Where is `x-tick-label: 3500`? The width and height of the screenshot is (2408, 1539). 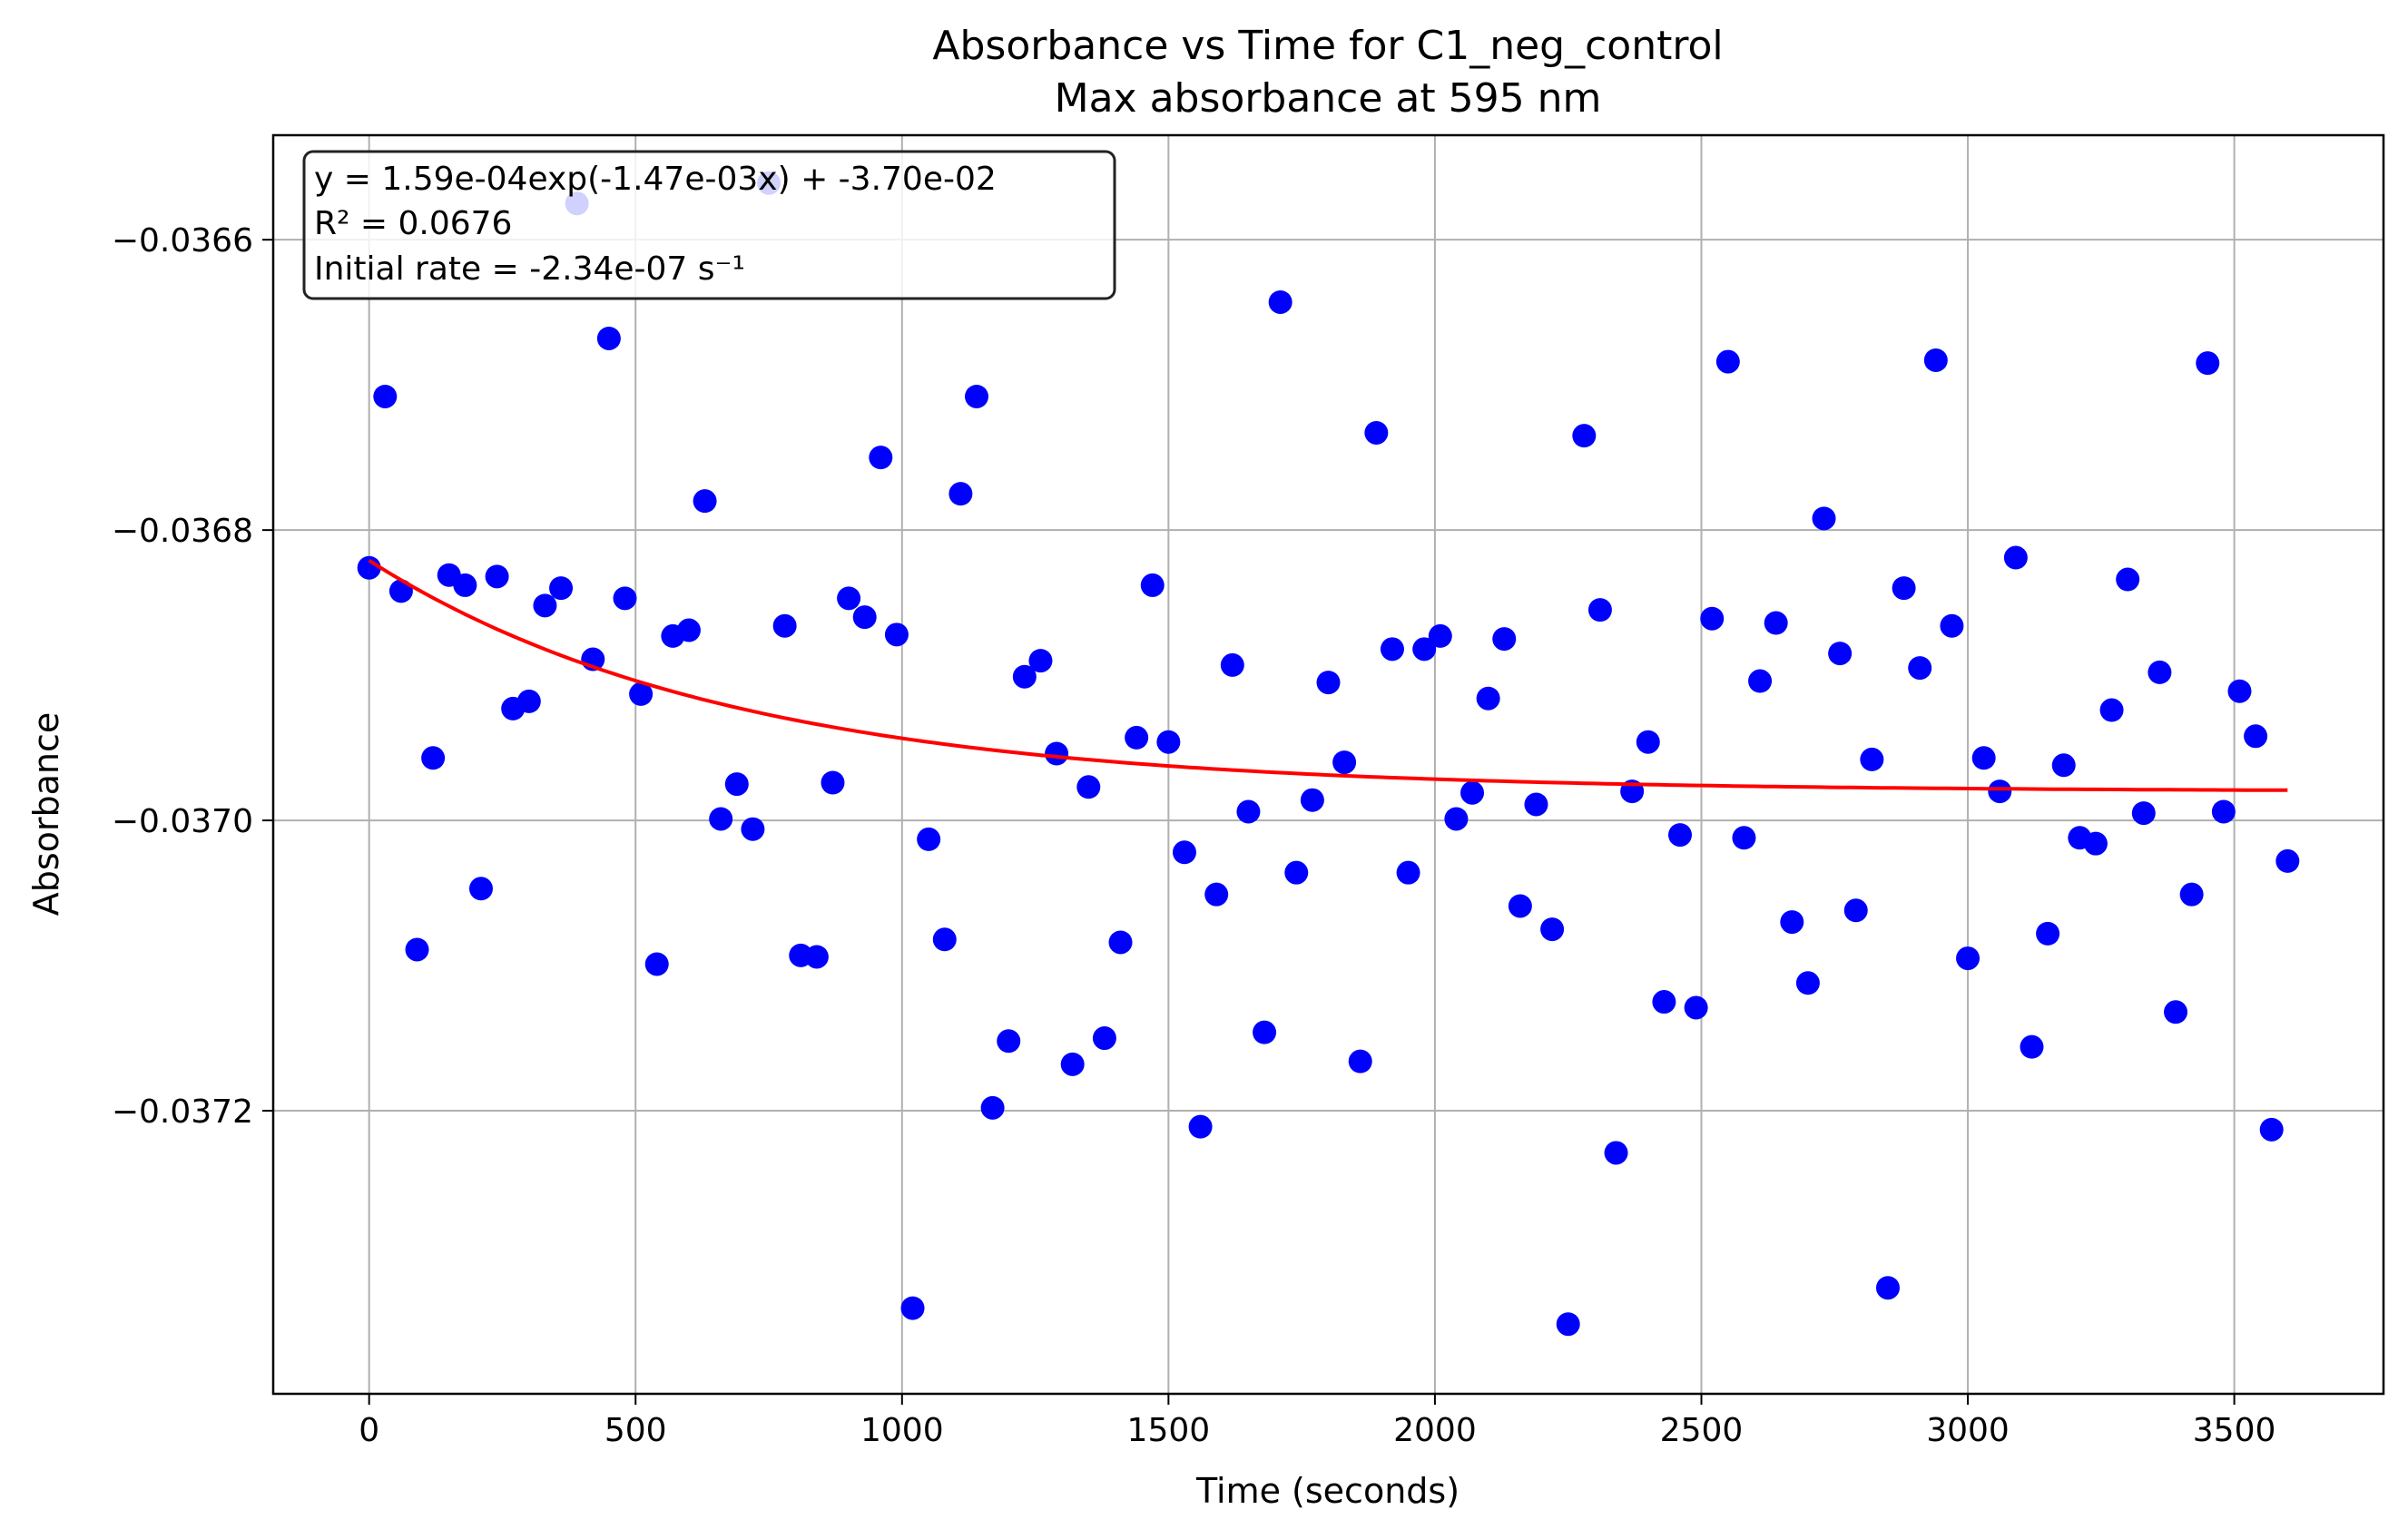 x-tick-label: 3500 is located at coordinates (2234, 1430).